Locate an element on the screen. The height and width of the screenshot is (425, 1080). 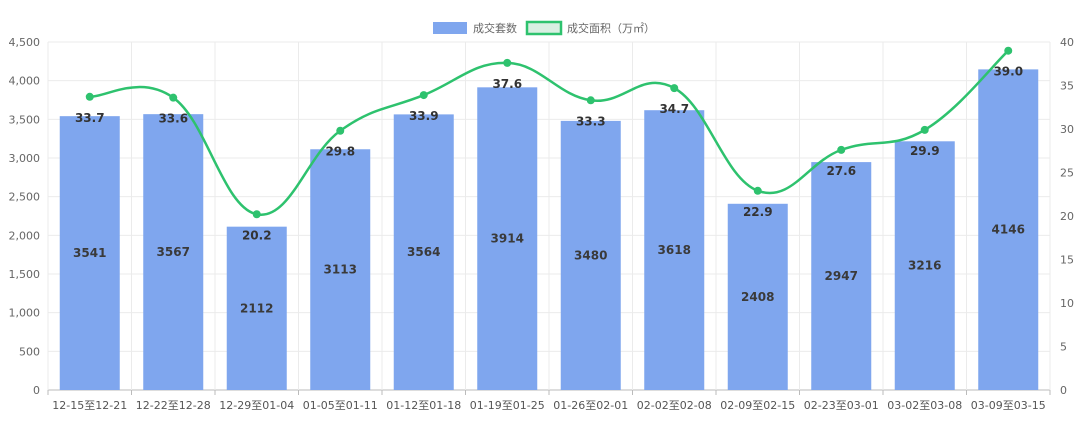
line-value-label: 33.7 is located at coordinates (90, 118).